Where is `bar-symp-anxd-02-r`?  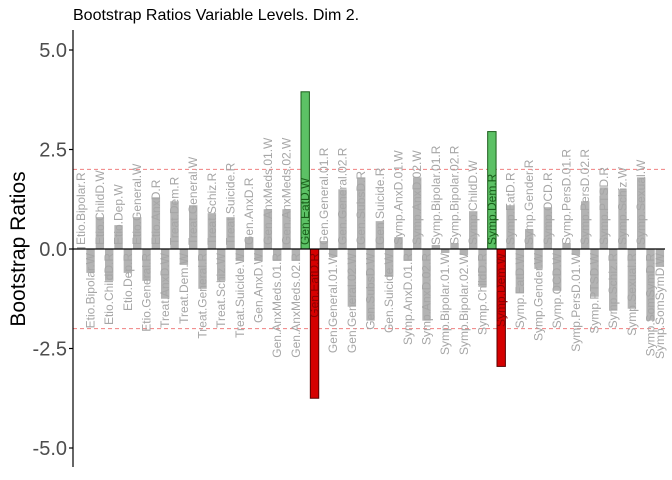
bar-symp-anxd-02-r is located at coordinates (426, 285).